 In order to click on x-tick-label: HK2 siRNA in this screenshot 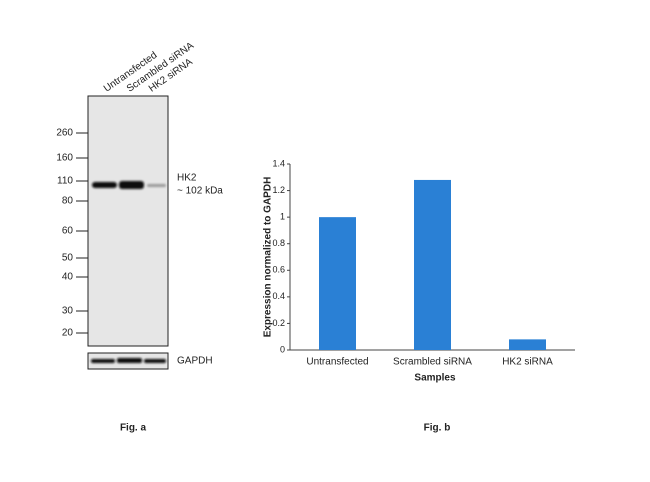, I will do `click(527, 362)`.